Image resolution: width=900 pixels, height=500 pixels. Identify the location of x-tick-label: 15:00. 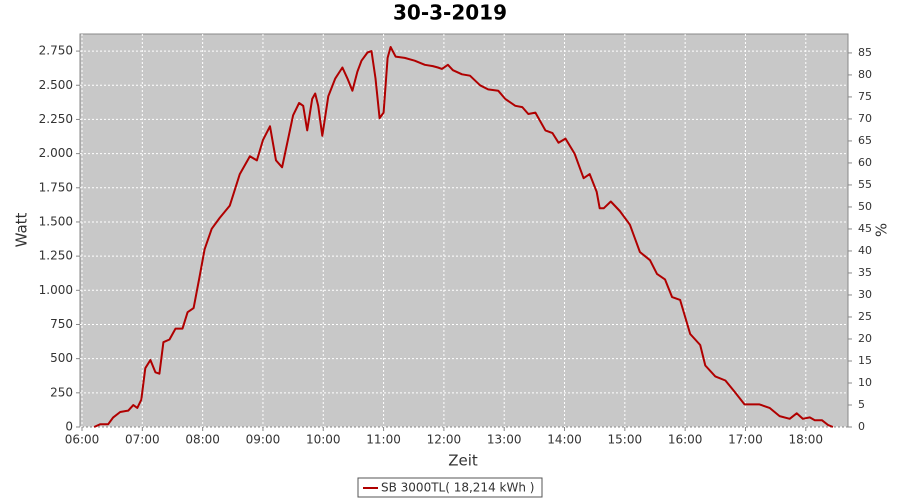
(625, 440).